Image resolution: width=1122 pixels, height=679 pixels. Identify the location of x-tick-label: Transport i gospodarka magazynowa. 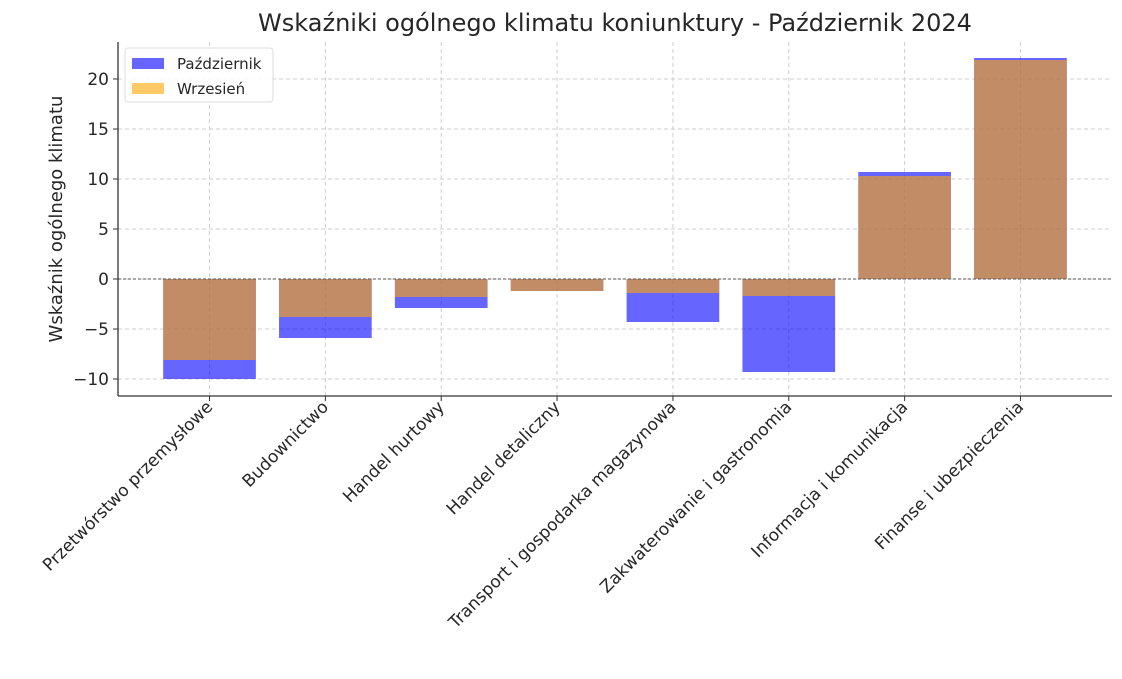
(562, 515).